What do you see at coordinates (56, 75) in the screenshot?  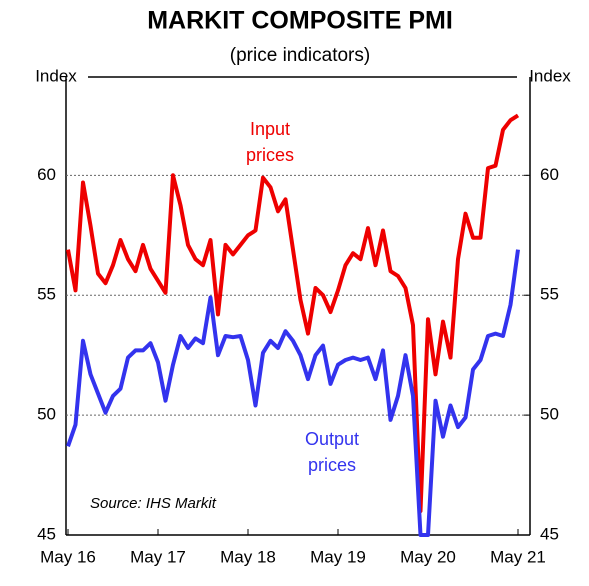 I see `y-axis-label: Index` at bounding box center [56, 75].